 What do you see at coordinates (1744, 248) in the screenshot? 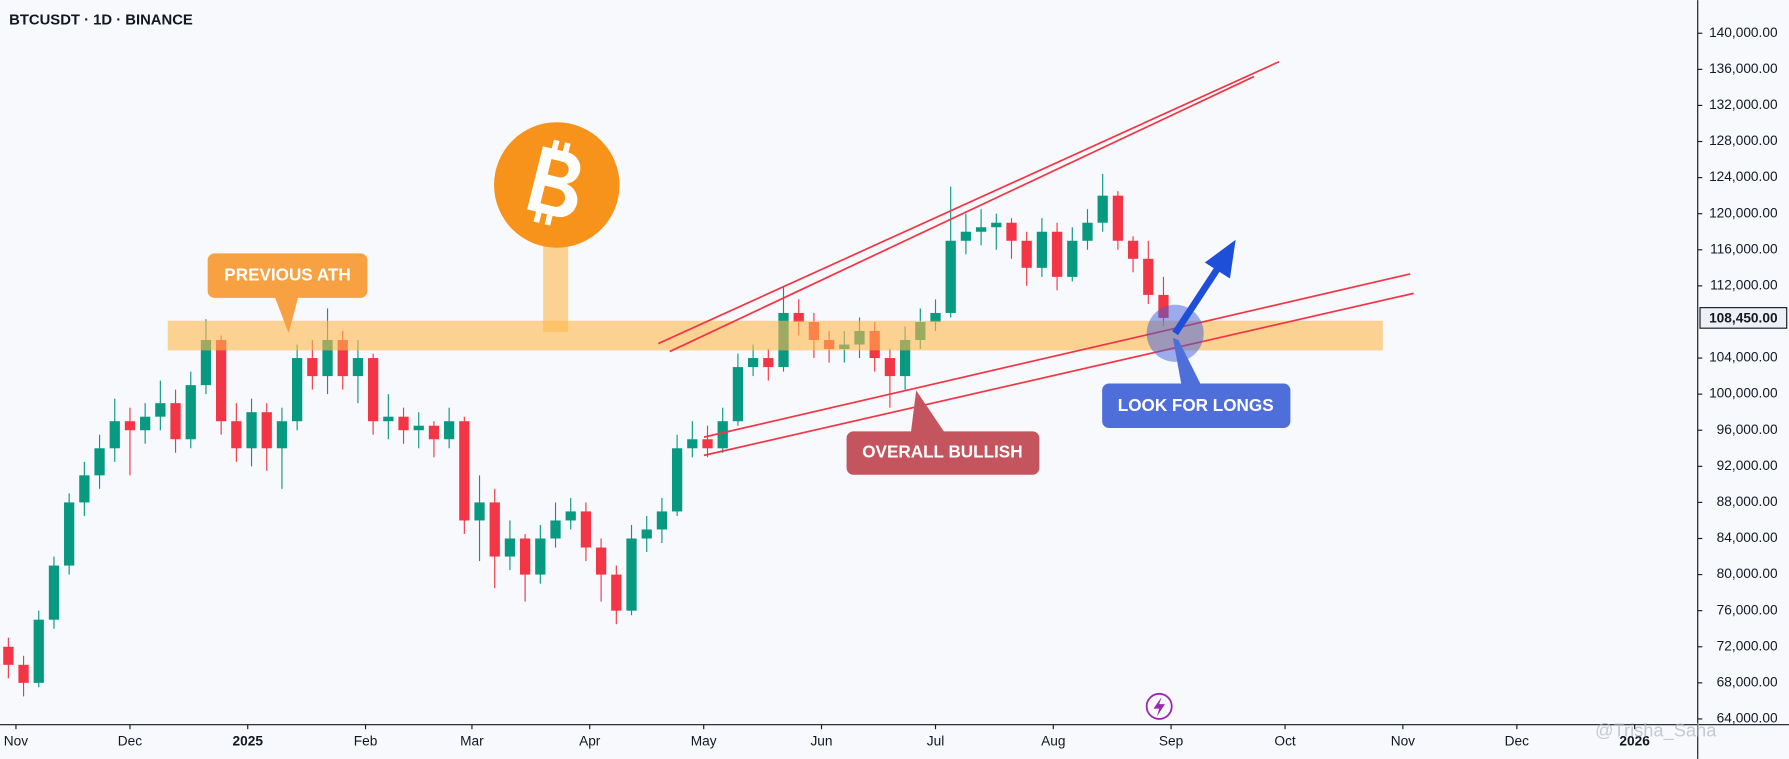
I see `y-tick-label: 116,000.00` at bounding box center [1744, 248].